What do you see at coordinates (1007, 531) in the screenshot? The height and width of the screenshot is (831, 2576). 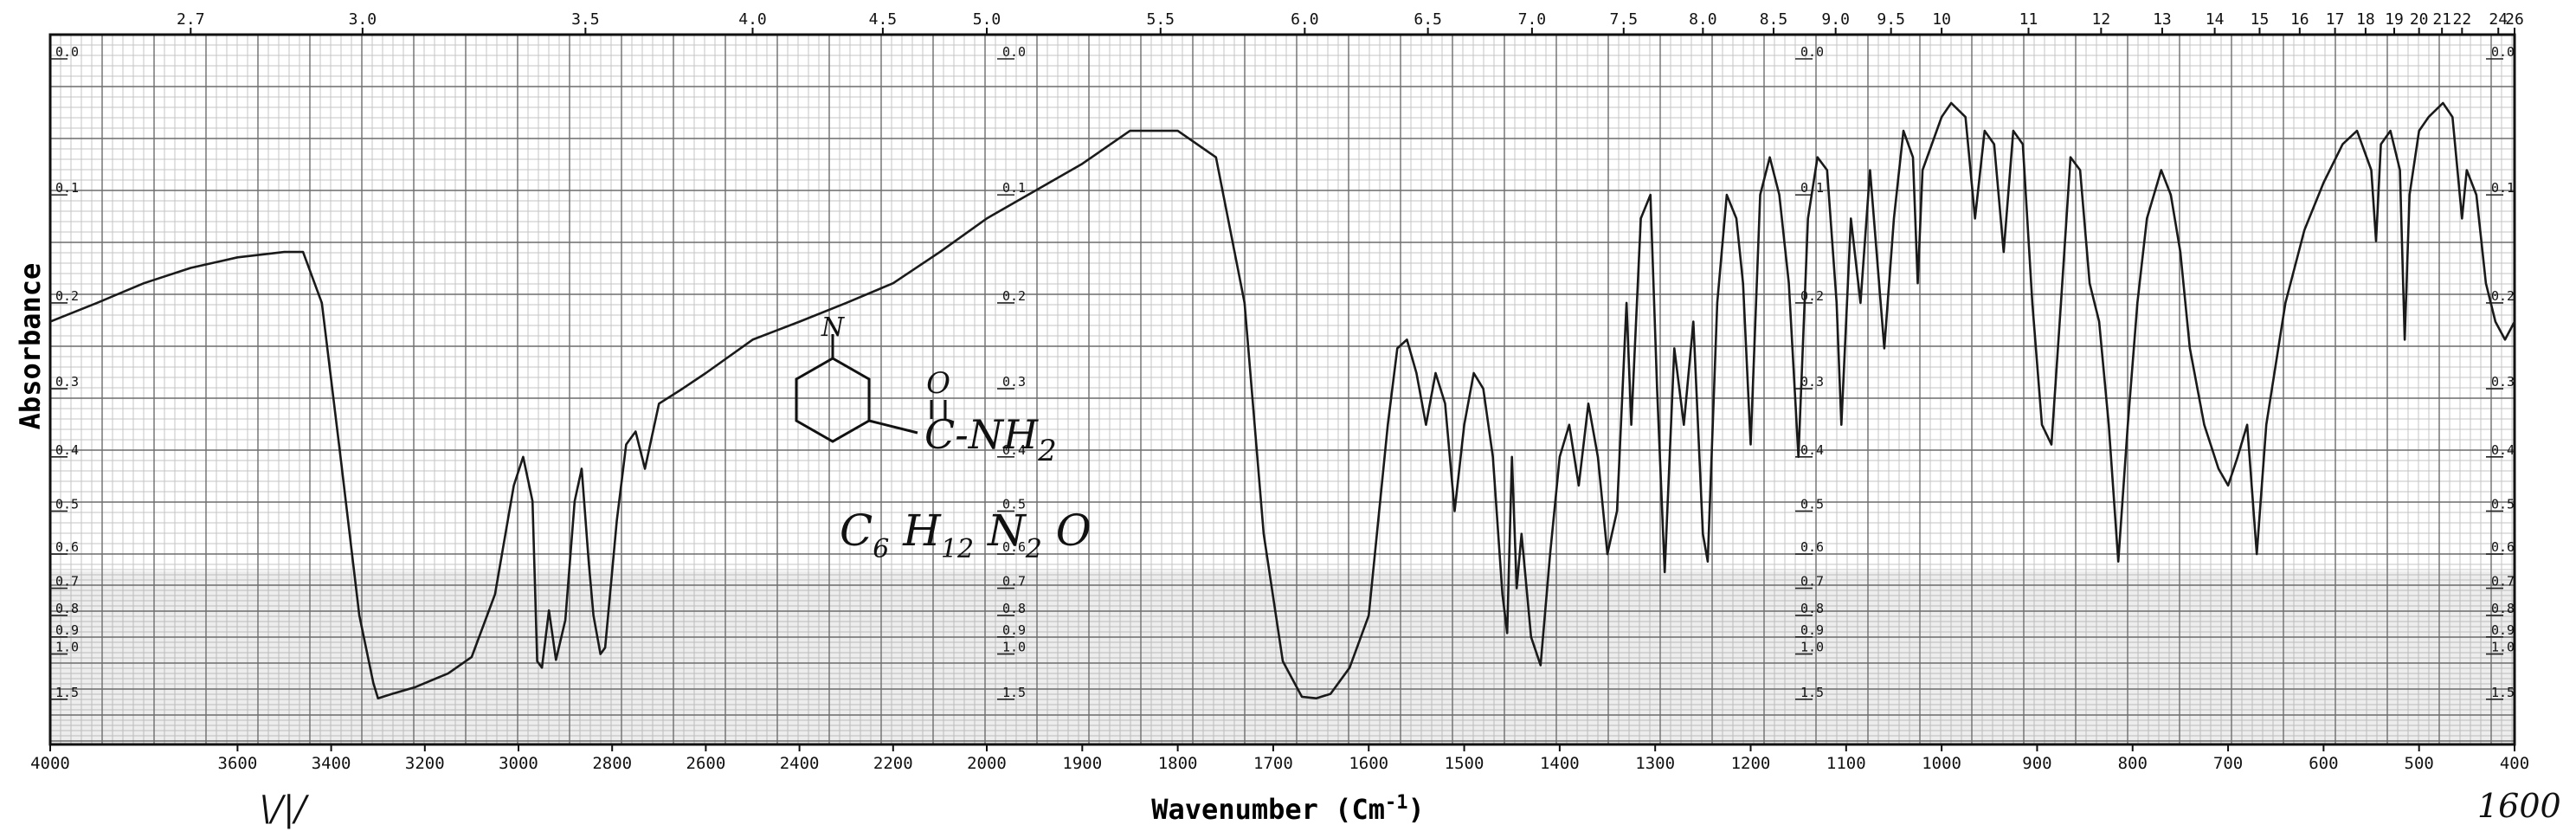 I see `formula-element: N` at bounding box center [1007, 531].